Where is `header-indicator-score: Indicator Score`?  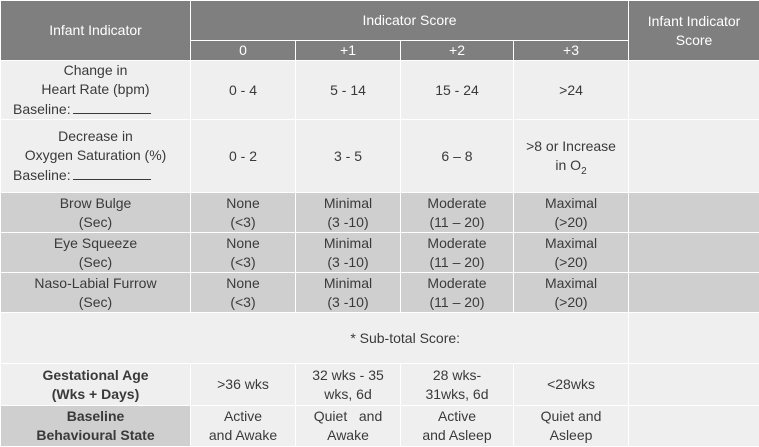
header-indicator-score: Indicator Score is located at coordinates (410, 21).